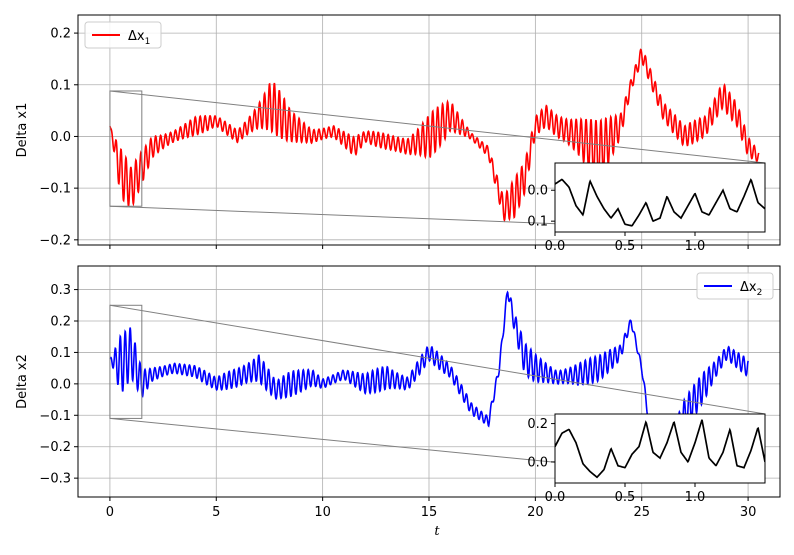 The height and width of the screenshot is (555, 794). Describe the element at coordinates (437, 531) in the screenshot. I see `x-axis-label: t` at that location.